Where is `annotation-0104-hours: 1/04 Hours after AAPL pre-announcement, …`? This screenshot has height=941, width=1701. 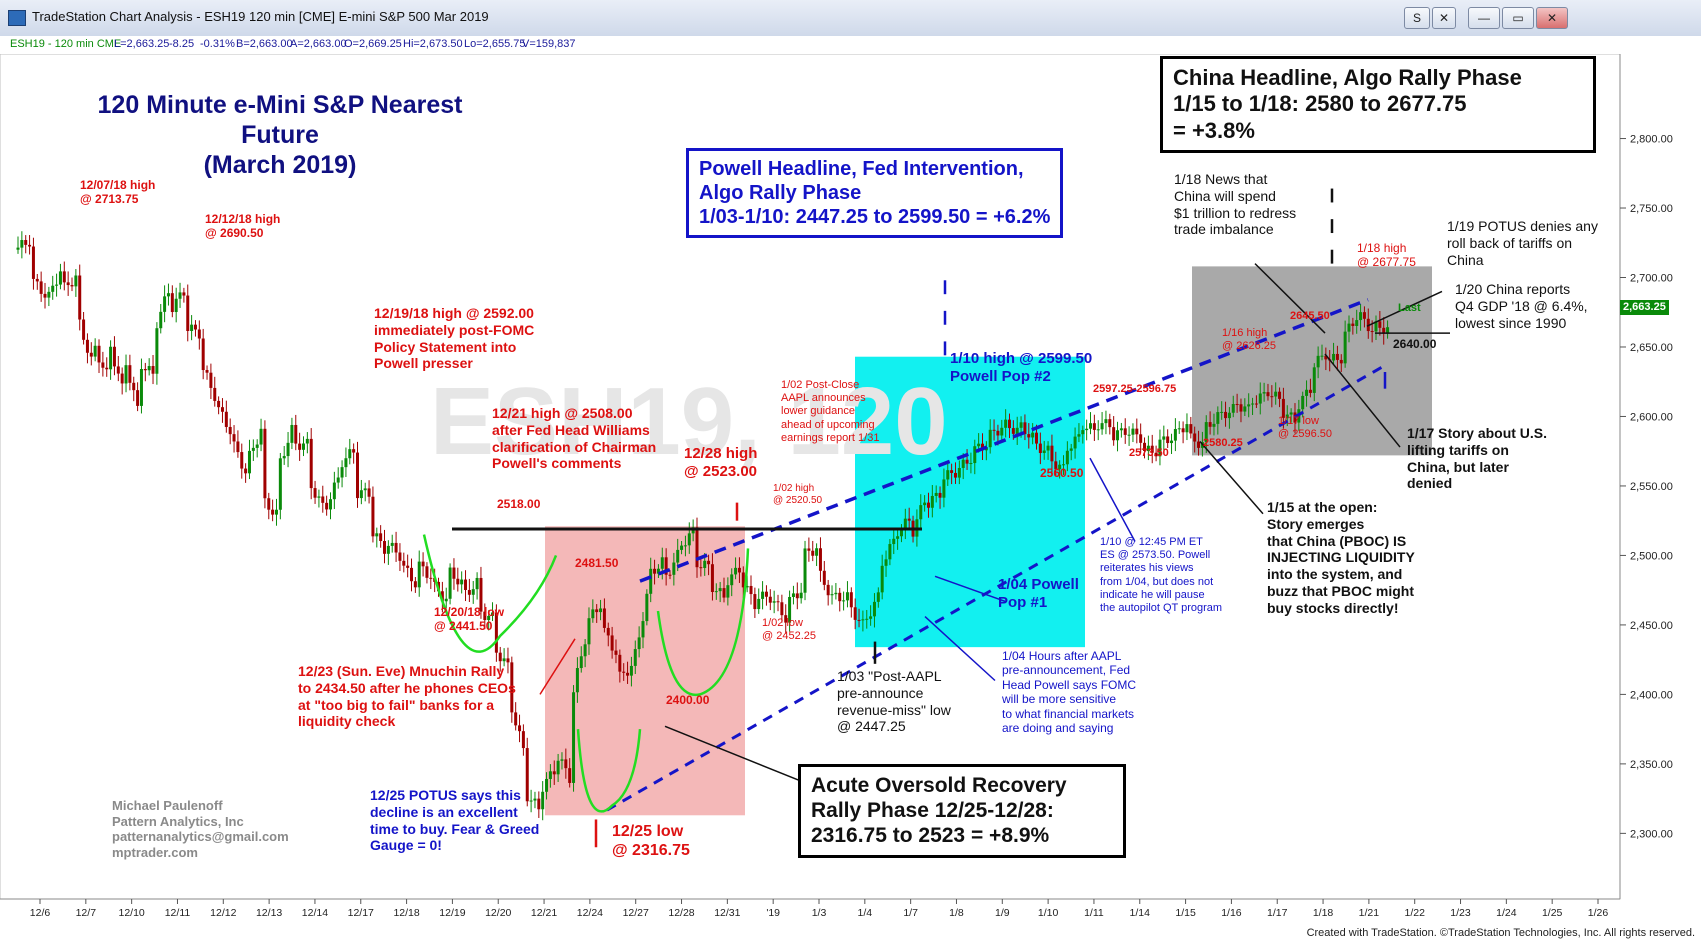 annotation-0104-hours: 1/04 Hours after AAPL pre-announcement, … is located at coordinates (1069, 692).